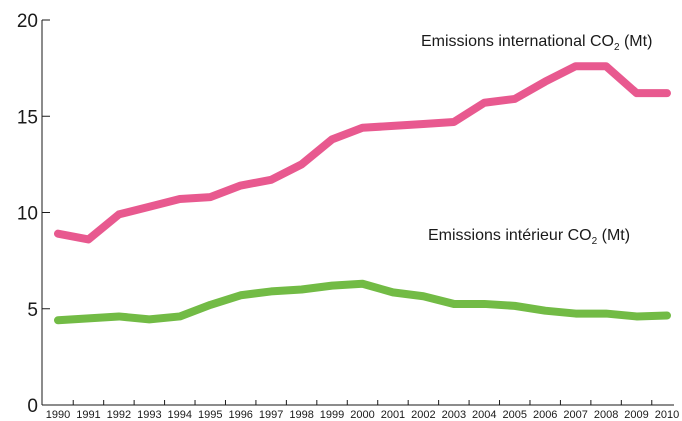  I want to click on x-tick-label: 2004, so click(484, 415).